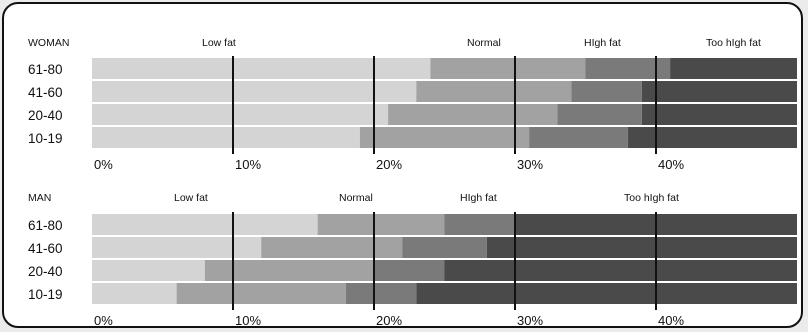 The height and width of the screenshot is (332, 808). I want to click on woman-bar-41-60-too-high-fat, so click(719, 91).